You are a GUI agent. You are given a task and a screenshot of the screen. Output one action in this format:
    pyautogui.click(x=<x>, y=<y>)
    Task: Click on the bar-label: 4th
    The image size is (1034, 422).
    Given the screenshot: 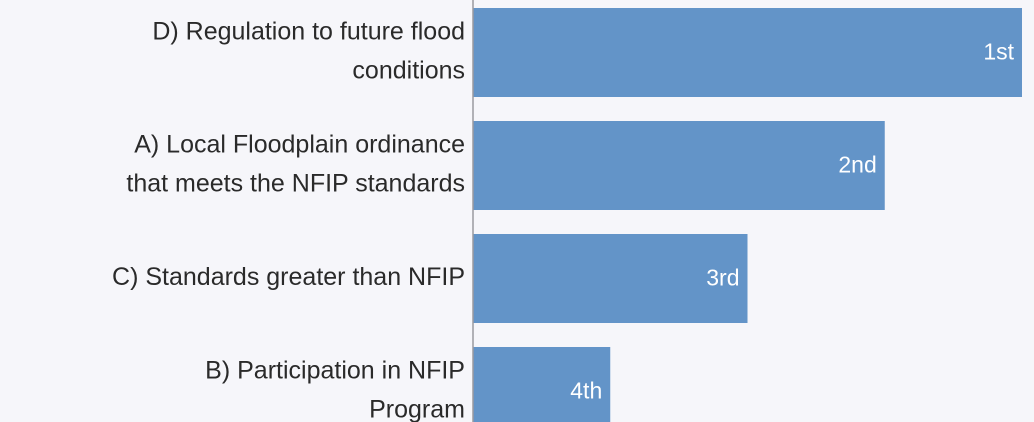 What is the action you would take?
    pyautogui.click(x=586, y=391)
    